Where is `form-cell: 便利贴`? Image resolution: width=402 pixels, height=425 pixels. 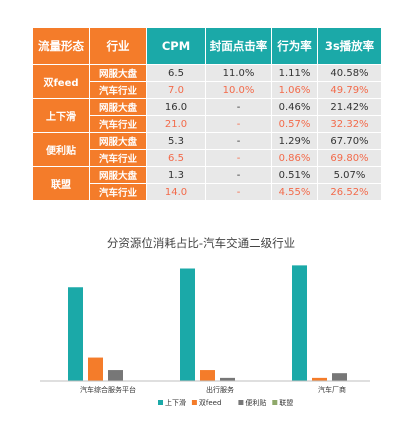 form-cell: 便利贴 is located at coordinates (61, 149).